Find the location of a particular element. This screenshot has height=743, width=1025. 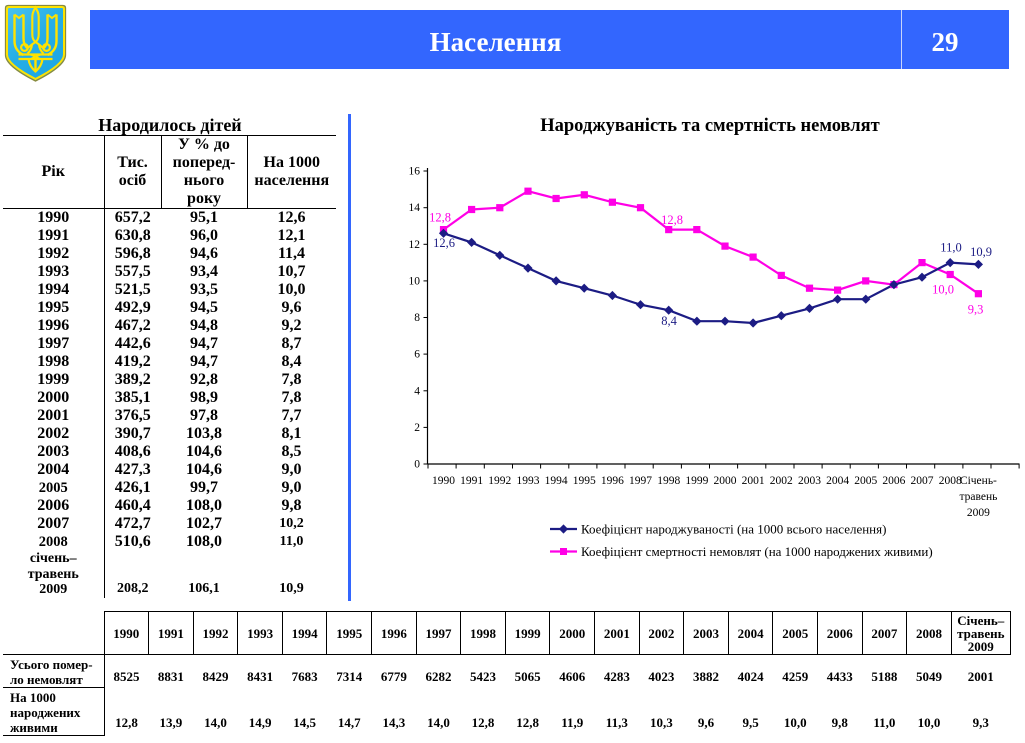

svg-text: 2 is located at coordinates (417, 428).